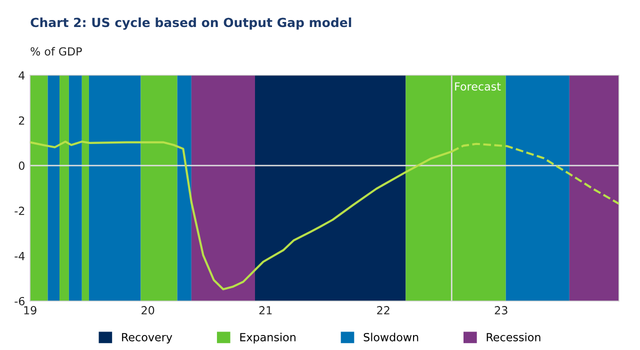 The width and height of the screenshot is (640, 350). What do you see at coordinates (56, 51) in the screenshot?
I see `y-axis-title: % of GDP` at bounding box center [56, 51].